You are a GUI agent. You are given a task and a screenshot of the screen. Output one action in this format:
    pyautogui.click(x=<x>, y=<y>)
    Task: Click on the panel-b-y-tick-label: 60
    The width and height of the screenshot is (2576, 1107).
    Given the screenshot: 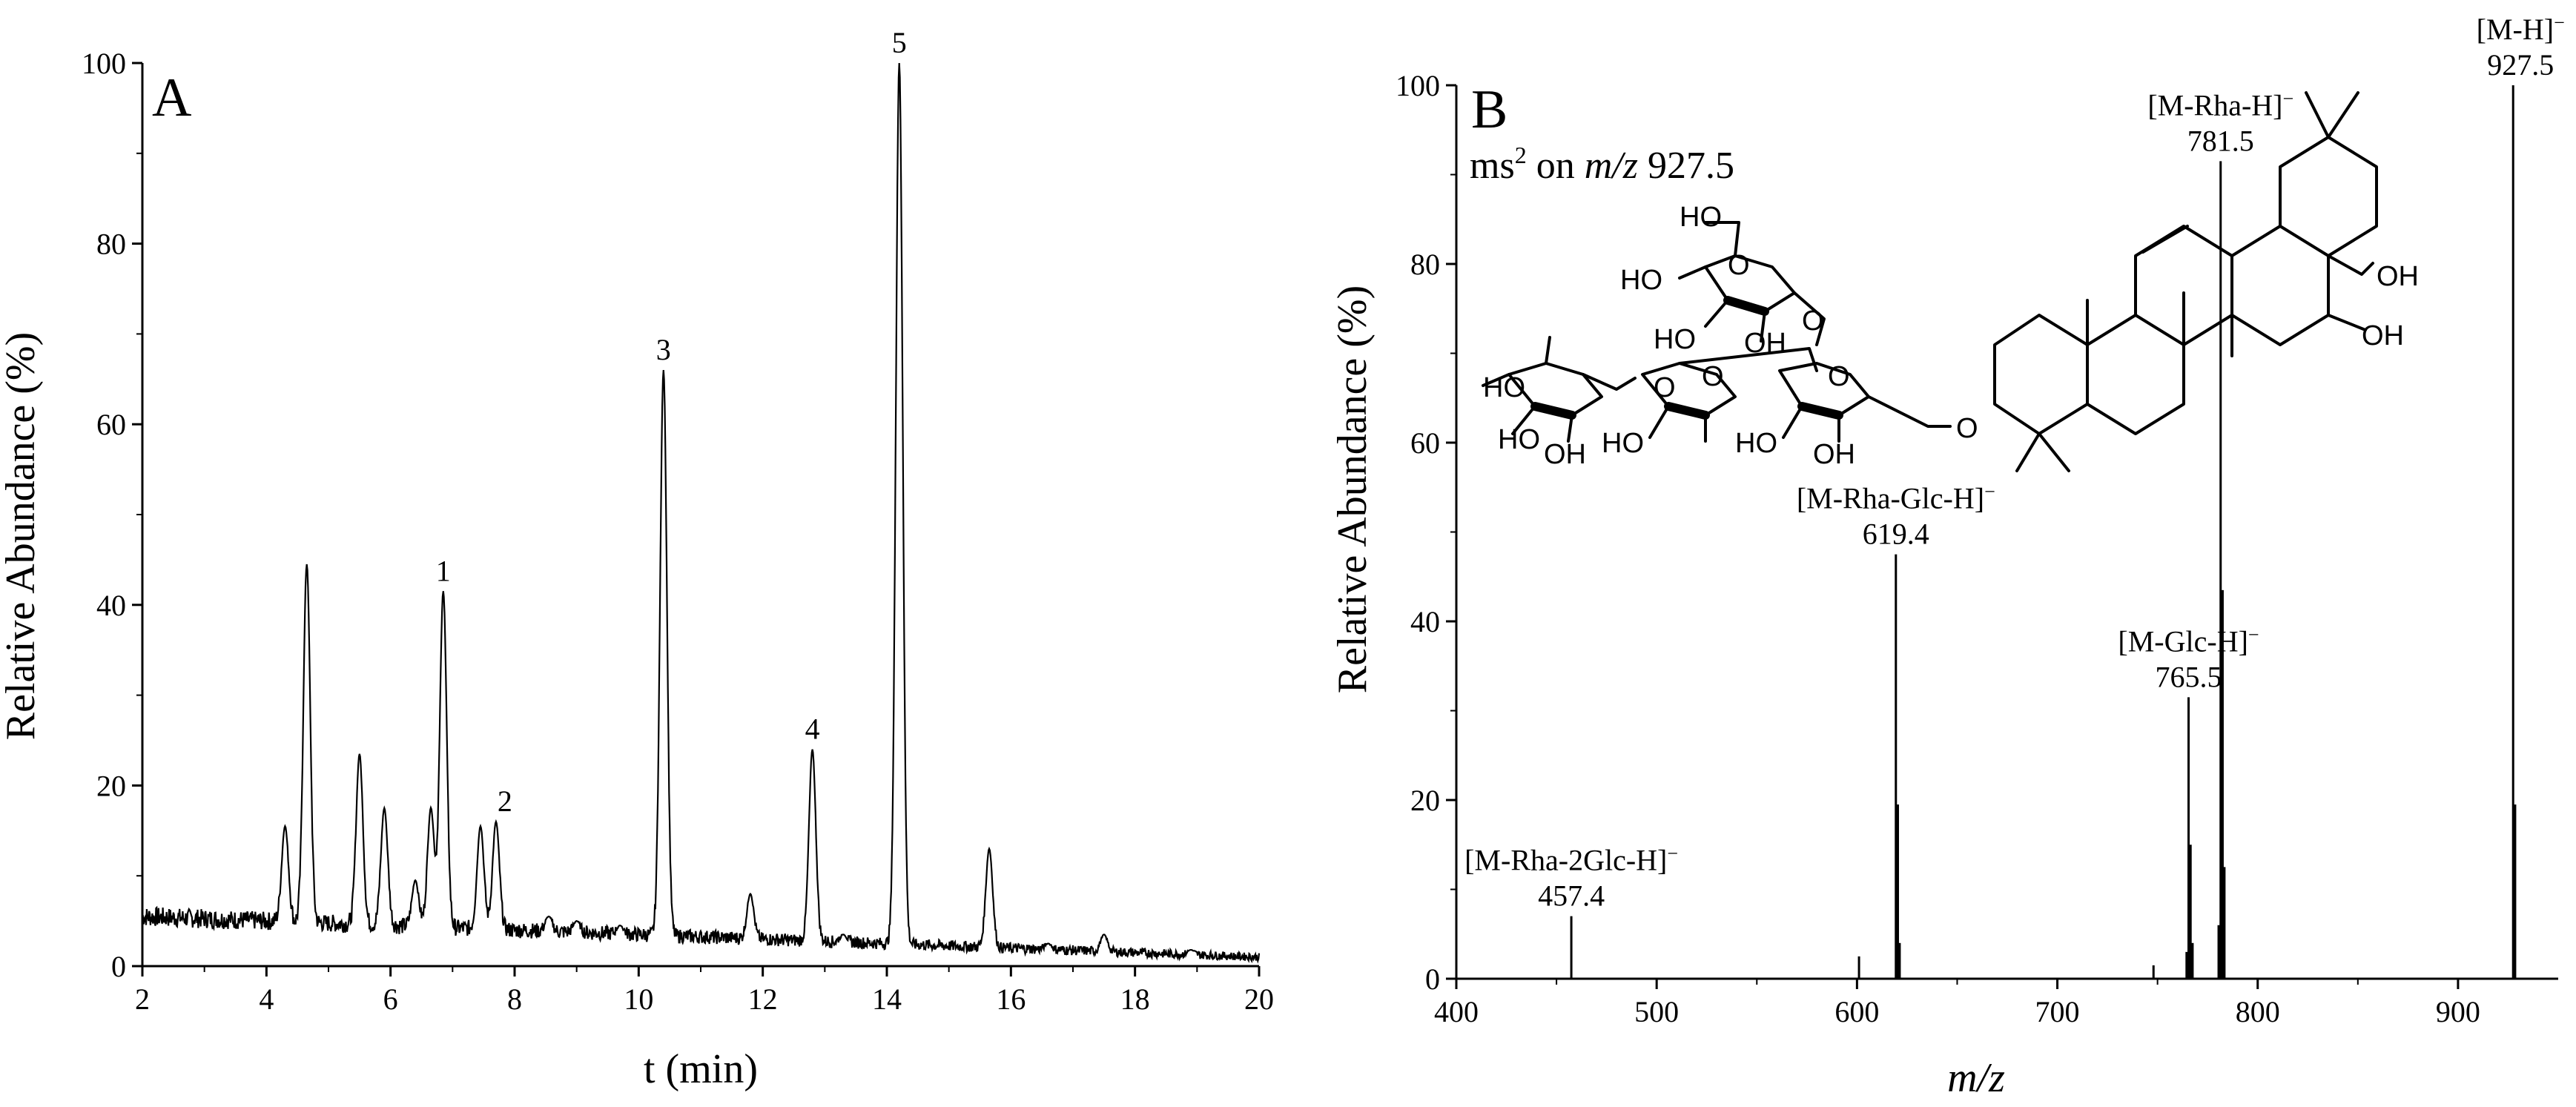 What is the action you would take?
    pyautogui.click(x=1425, y=443)
    